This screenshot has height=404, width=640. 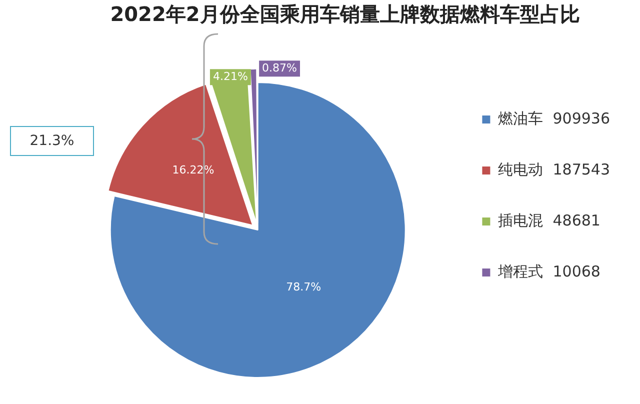 I want to click on text: 21.3%, so click(x=52, y=141).